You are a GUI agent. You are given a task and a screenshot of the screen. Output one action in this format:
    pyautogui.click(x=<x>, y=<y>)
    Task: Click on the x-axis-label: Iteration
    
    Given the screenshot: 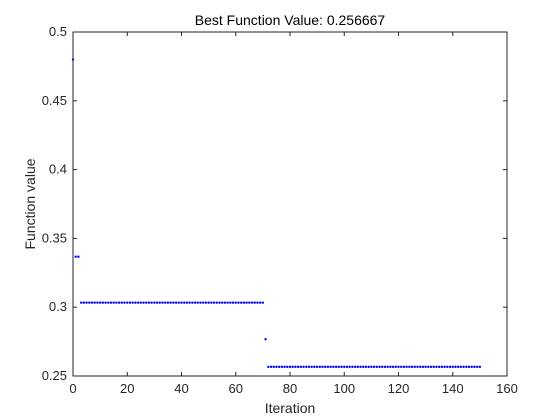 What is the action you would take?
    pyautogui.click(x=290, y=408)
    